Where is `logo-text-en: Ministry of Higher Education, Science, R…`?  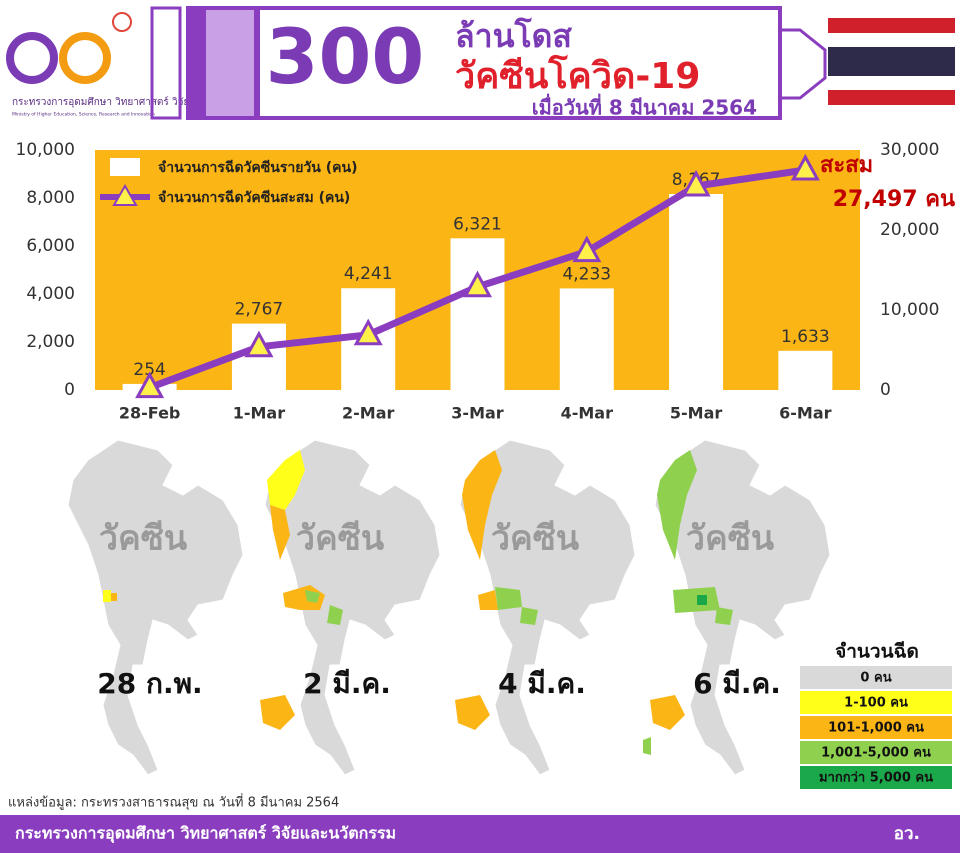 logo-text-en: Ministry of Higher Education, Science, R… is located at coordinates (83, 115).